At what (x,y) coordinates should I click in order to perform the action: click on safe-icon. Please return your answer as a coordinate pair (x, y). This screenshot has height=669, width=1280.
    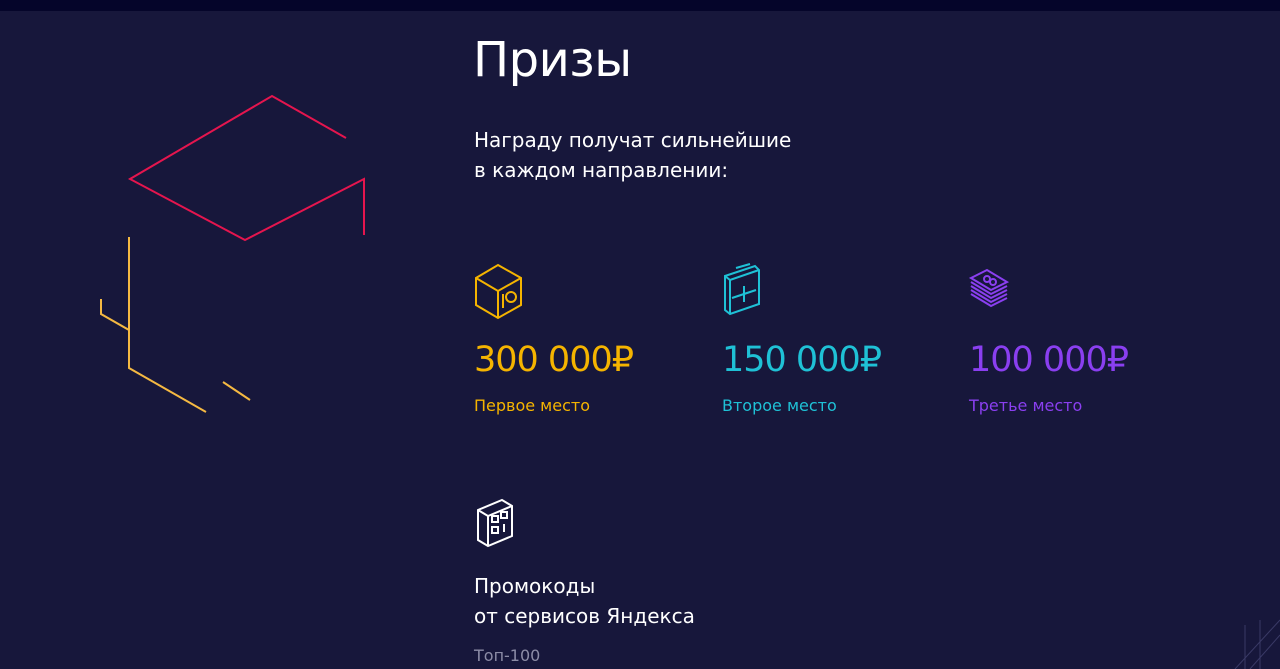
    Looking at the image, I should click on (498, 291).